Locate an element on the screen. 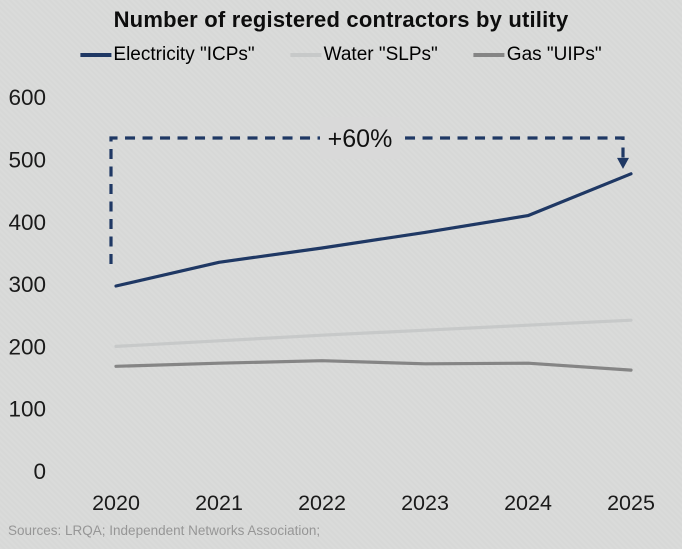 The width and height of the screenshot is (682, 549). gas-uips-line is located at coordinates (373, 365).